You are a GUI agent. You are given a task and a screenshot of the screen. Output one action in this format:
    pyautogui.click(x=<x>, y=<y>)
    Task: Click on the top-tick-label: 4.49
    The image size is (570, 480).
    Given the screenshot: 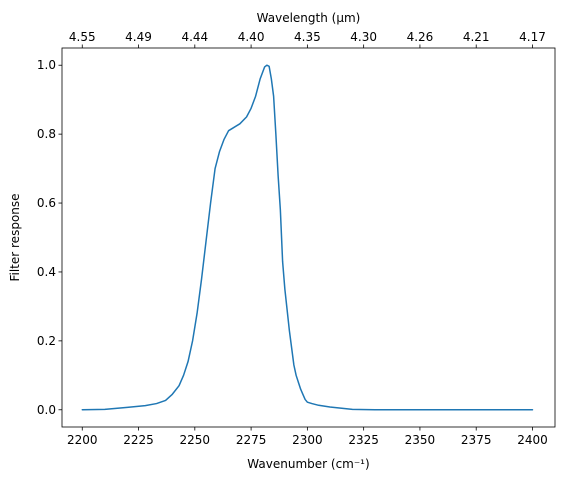 What is the action you would take?
    pyautogui.click(x=138, y=37)
    